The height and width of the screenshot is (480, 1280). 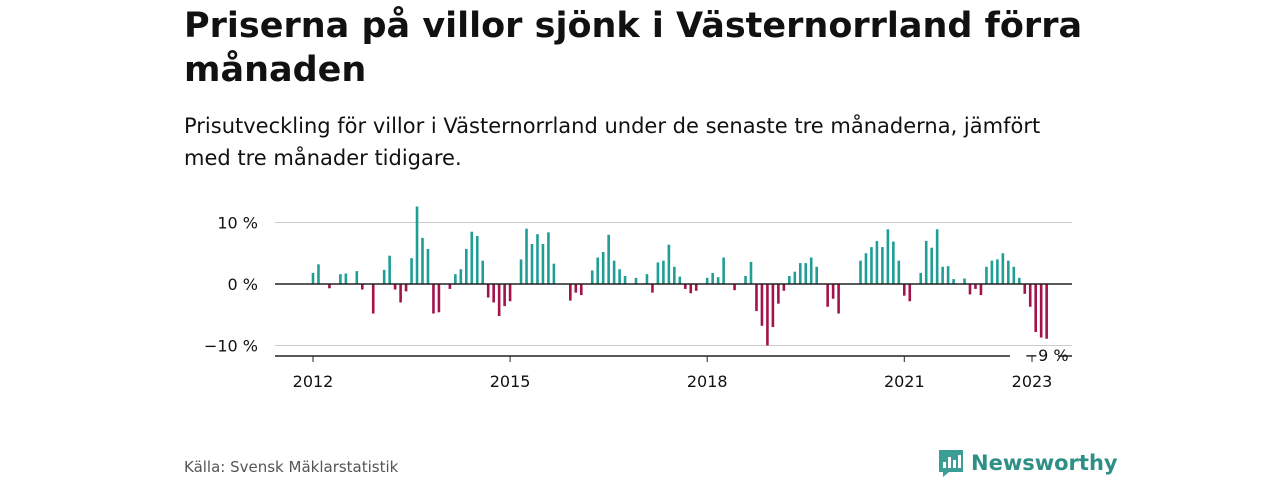 I want to click on x-tick-label: 2021, so click(x=904, y=381).